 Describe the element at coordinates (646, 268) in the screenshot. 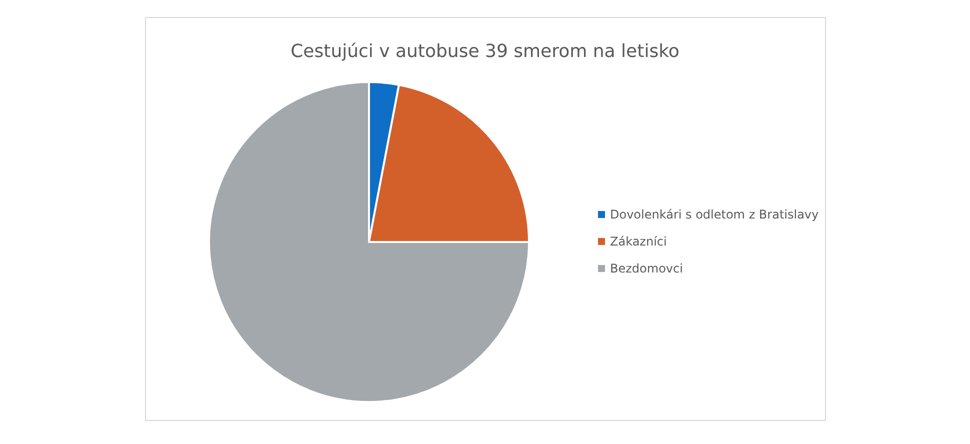

I see `legend-label: Bezdomovci` at that location.